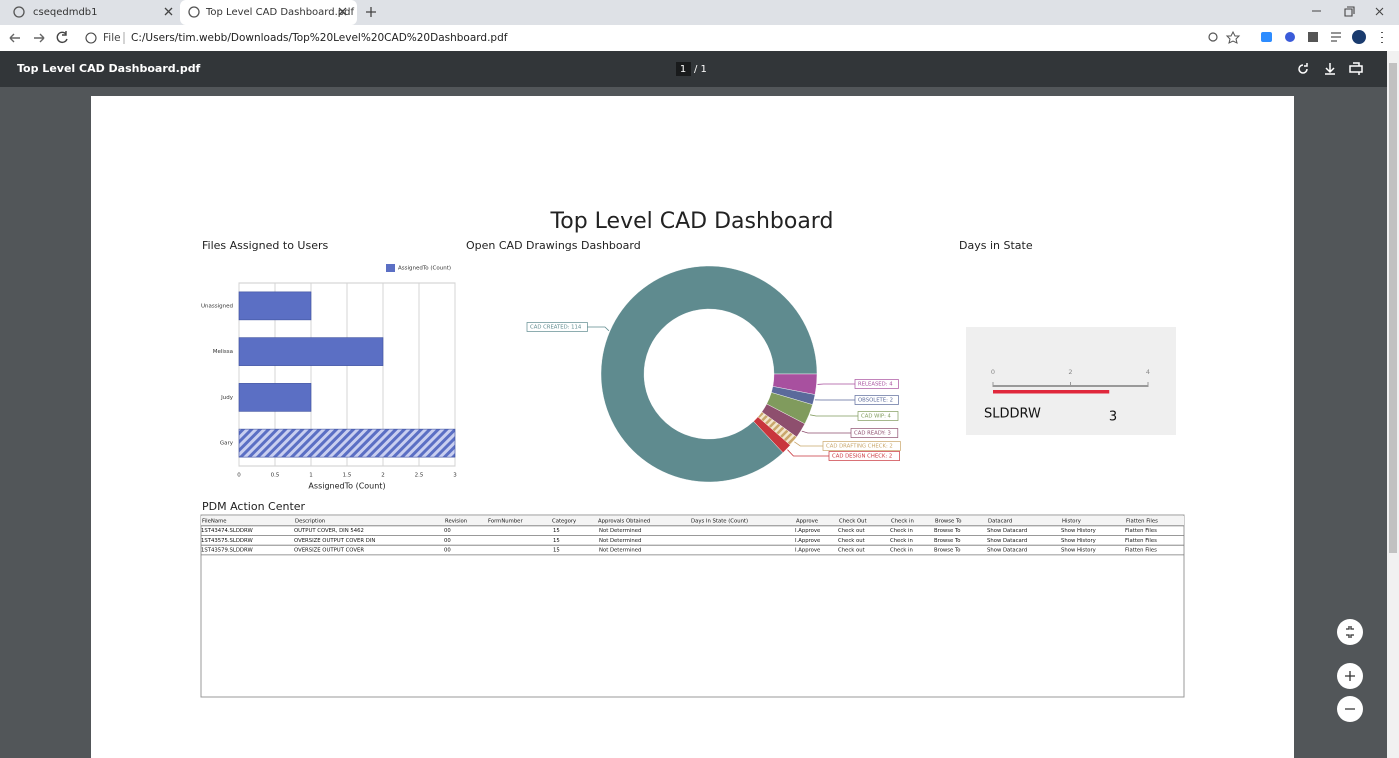  I want to click on zoom-controls, so click(1350, 670).